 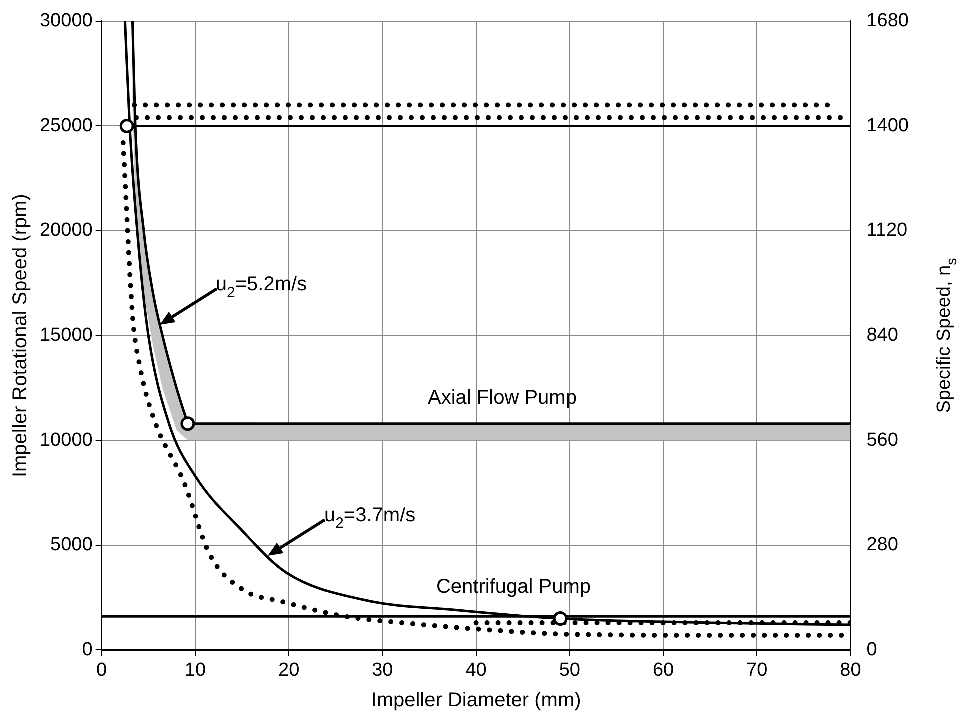 What do you see at coordinates (887, 231) in the screenshot?
I see `y2-tick-label: 1120` at bounding box center [887, 231].